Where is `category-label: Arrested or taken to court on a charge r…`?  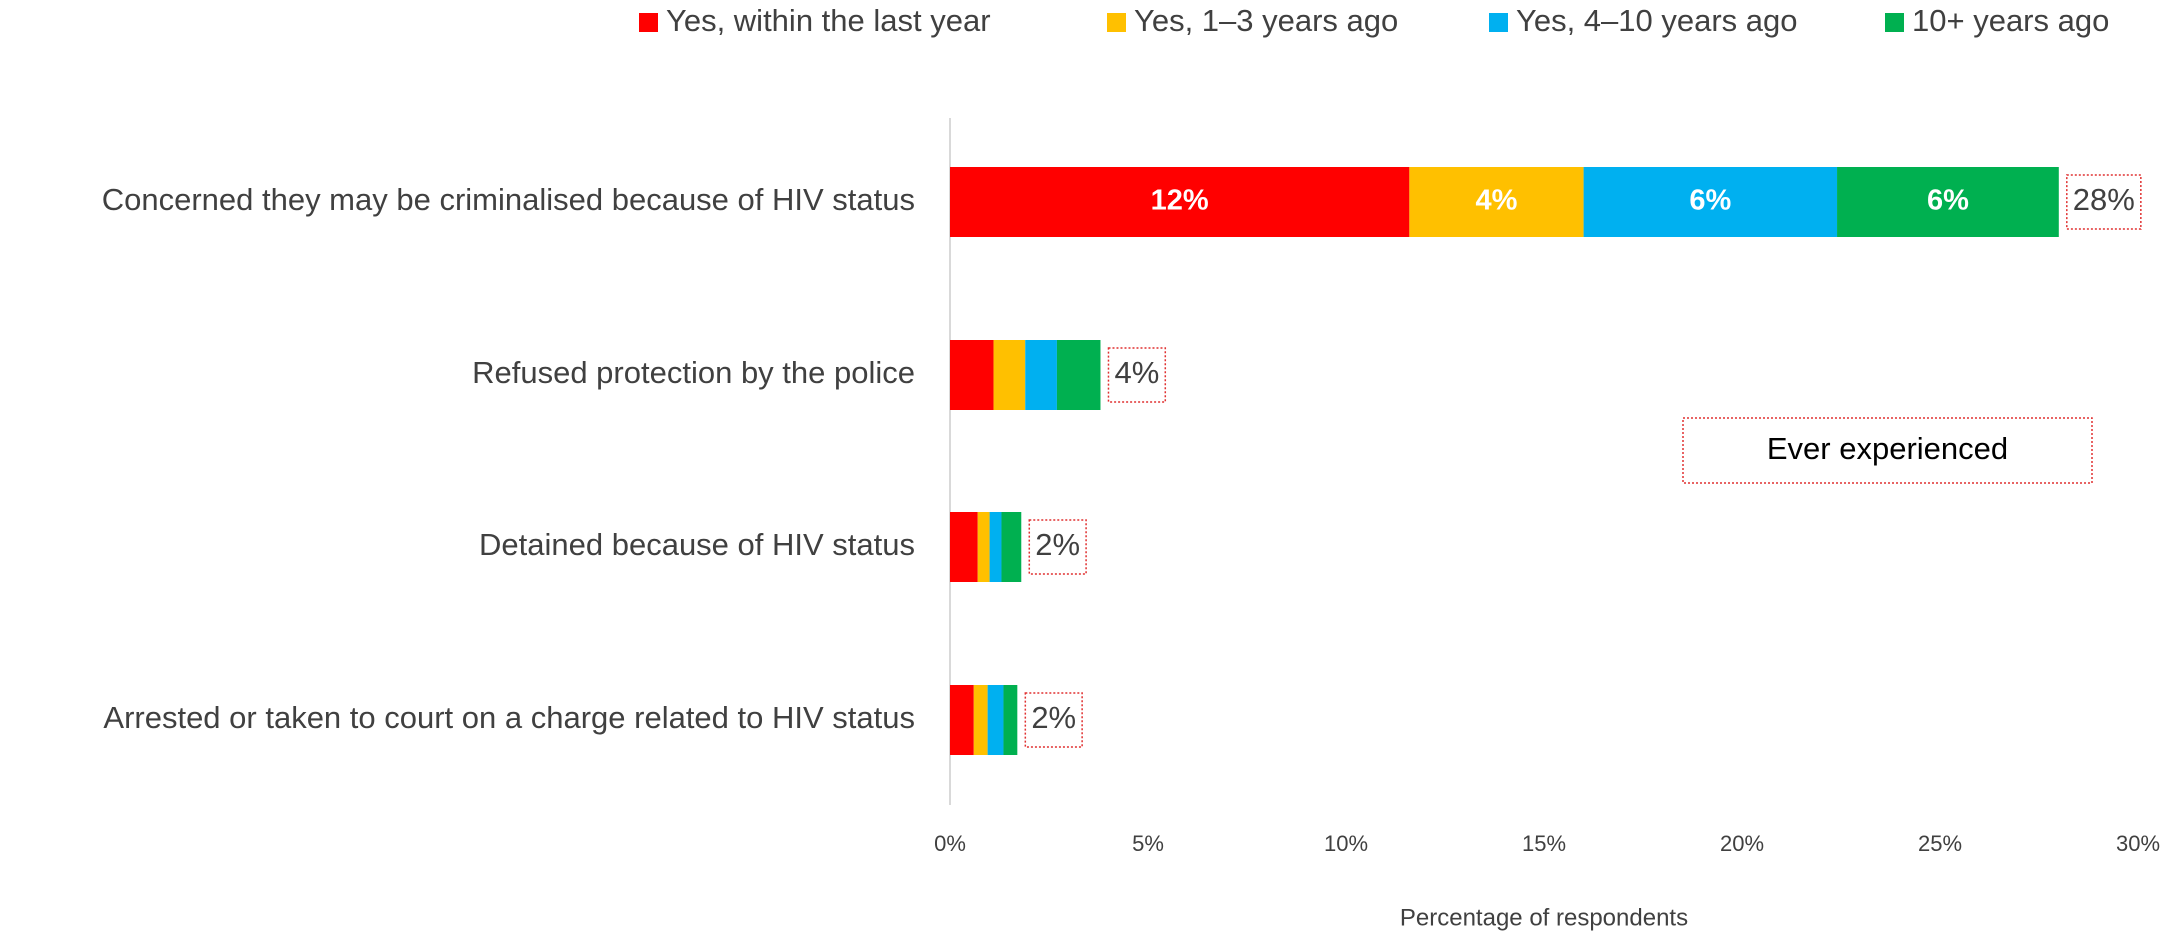 category-label: Arrested or taken to court on a charge r… is located at coordinates (509, 717).